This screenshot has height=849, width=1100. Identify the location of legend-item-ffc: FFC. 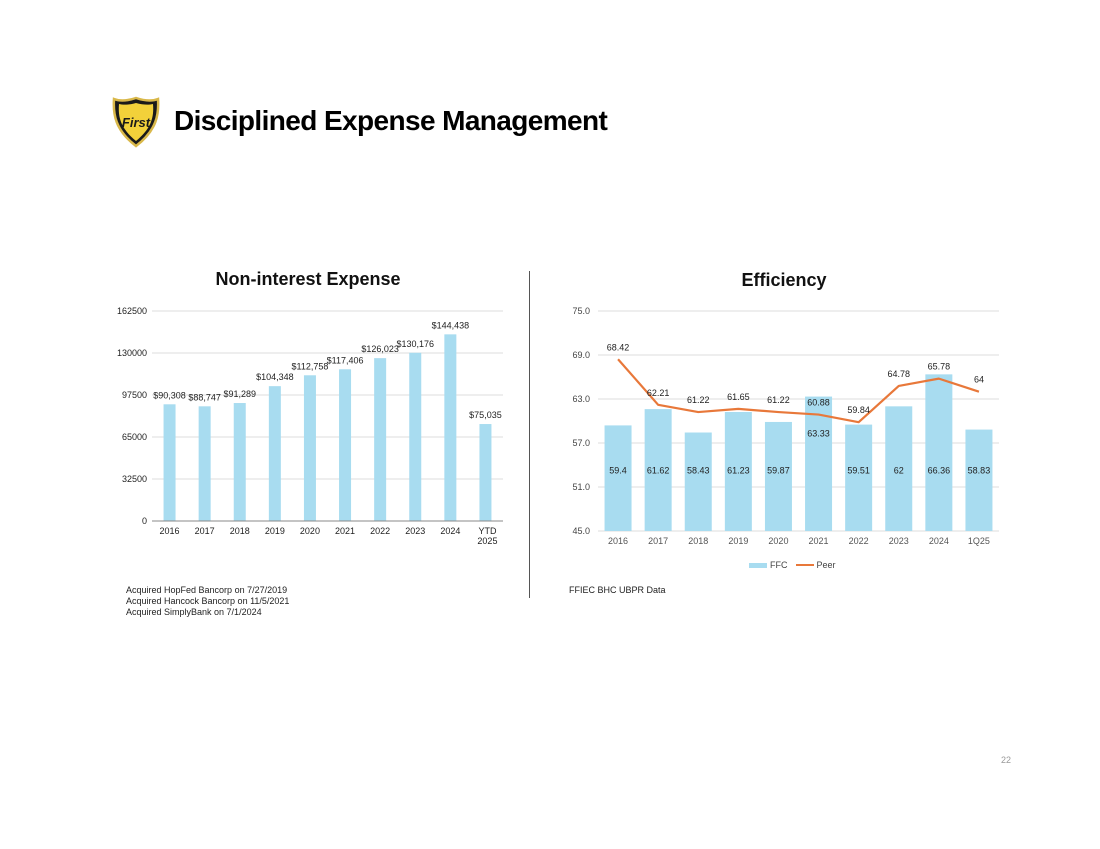
(768, 565).